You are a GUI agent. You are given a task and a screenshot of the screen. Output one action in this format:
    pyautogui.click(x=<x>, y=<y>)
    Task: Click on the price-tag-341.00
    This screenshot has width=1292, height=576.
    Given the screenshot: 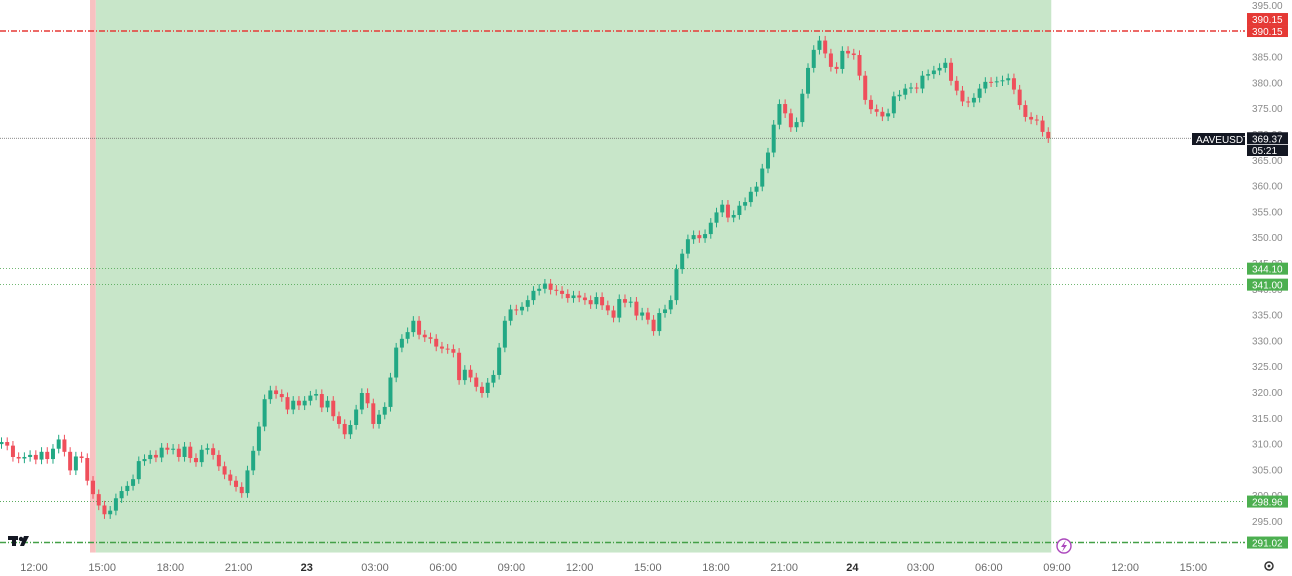 What is the action you would take?
    pyautogui.click(x=1267, y=284)
    